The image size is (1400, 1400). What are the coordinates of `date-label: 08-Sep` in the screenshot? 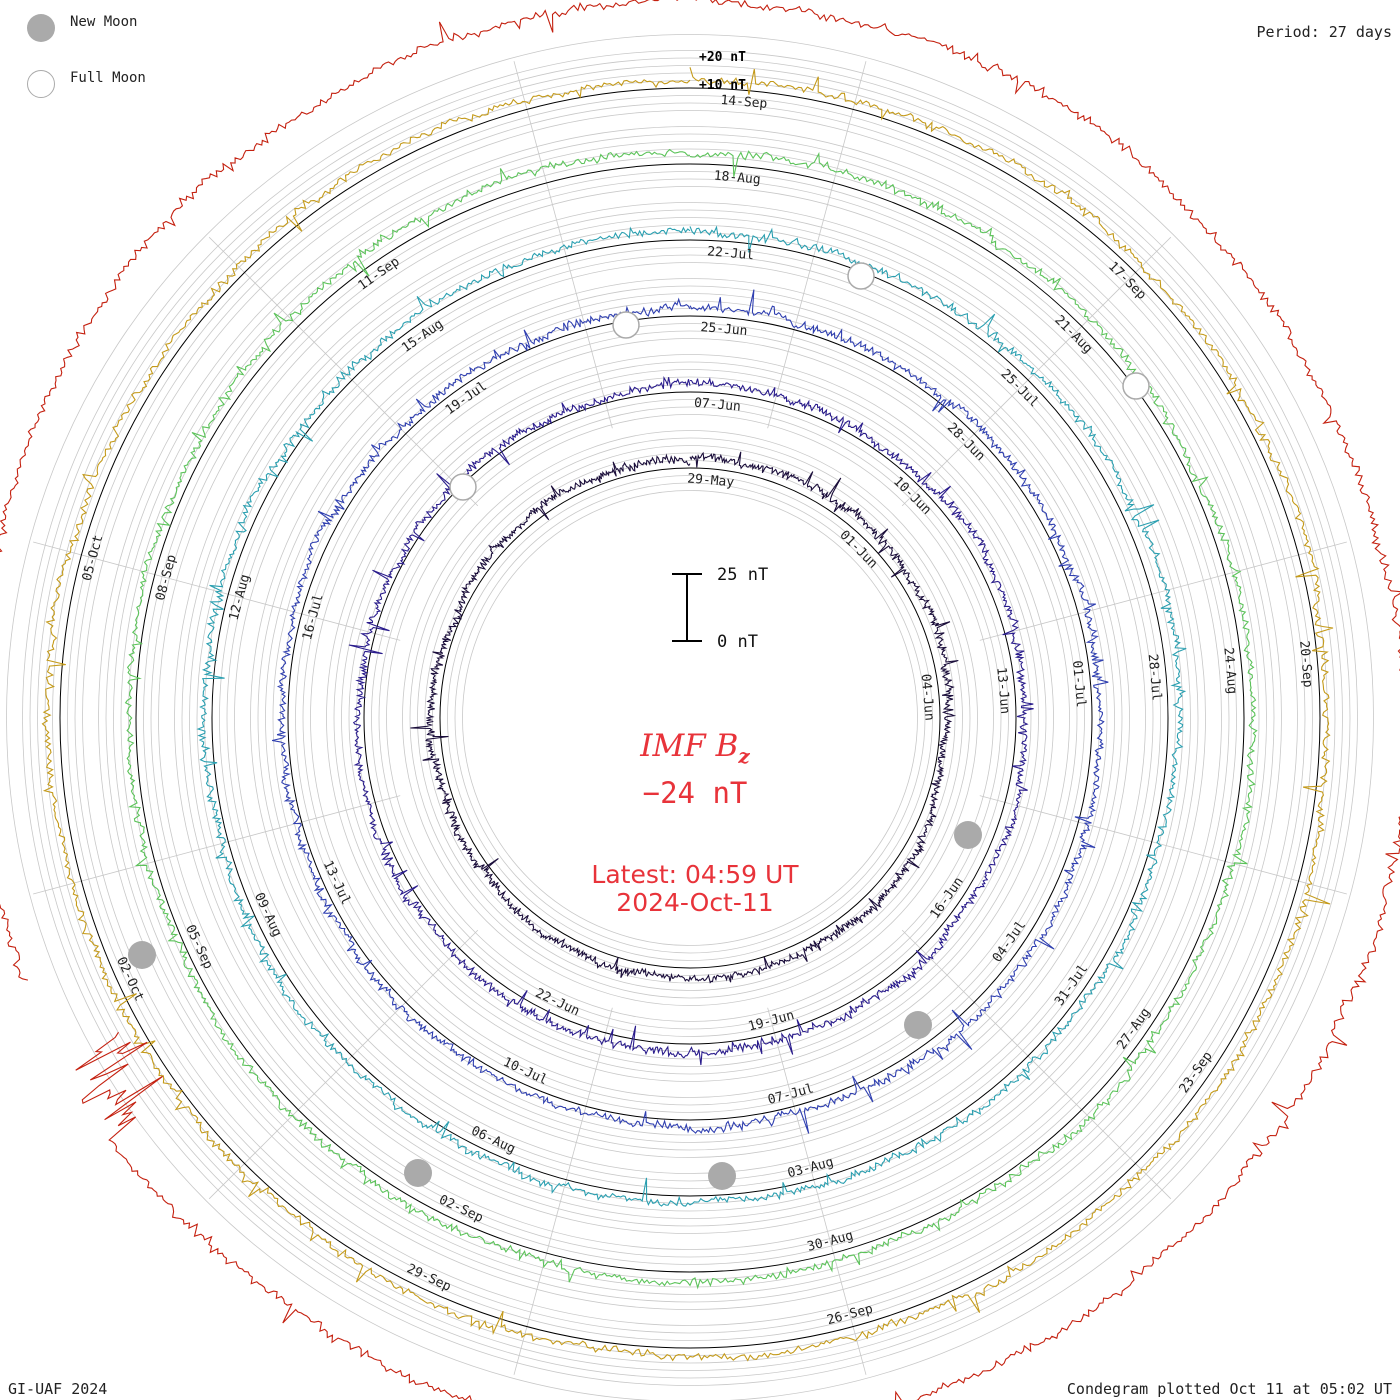 It's located at (166, 577).